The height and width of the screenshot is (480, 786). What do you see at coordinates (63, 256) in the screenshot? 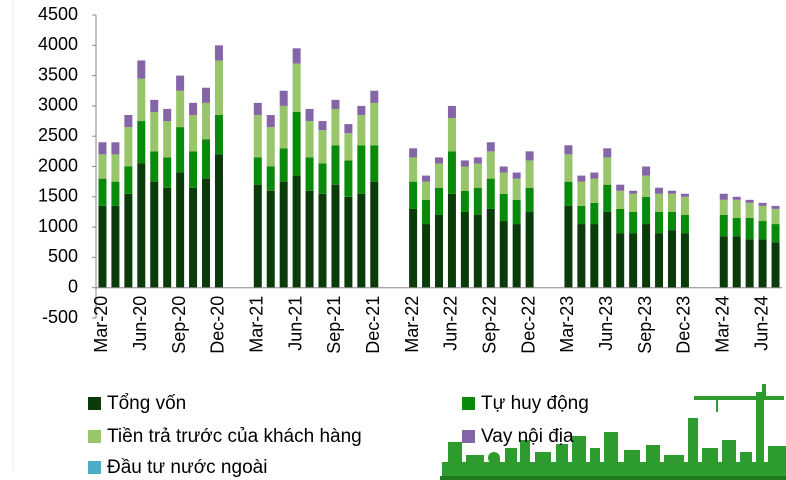
I see `y-tick-label: 500` at bounding box center [63, 256].